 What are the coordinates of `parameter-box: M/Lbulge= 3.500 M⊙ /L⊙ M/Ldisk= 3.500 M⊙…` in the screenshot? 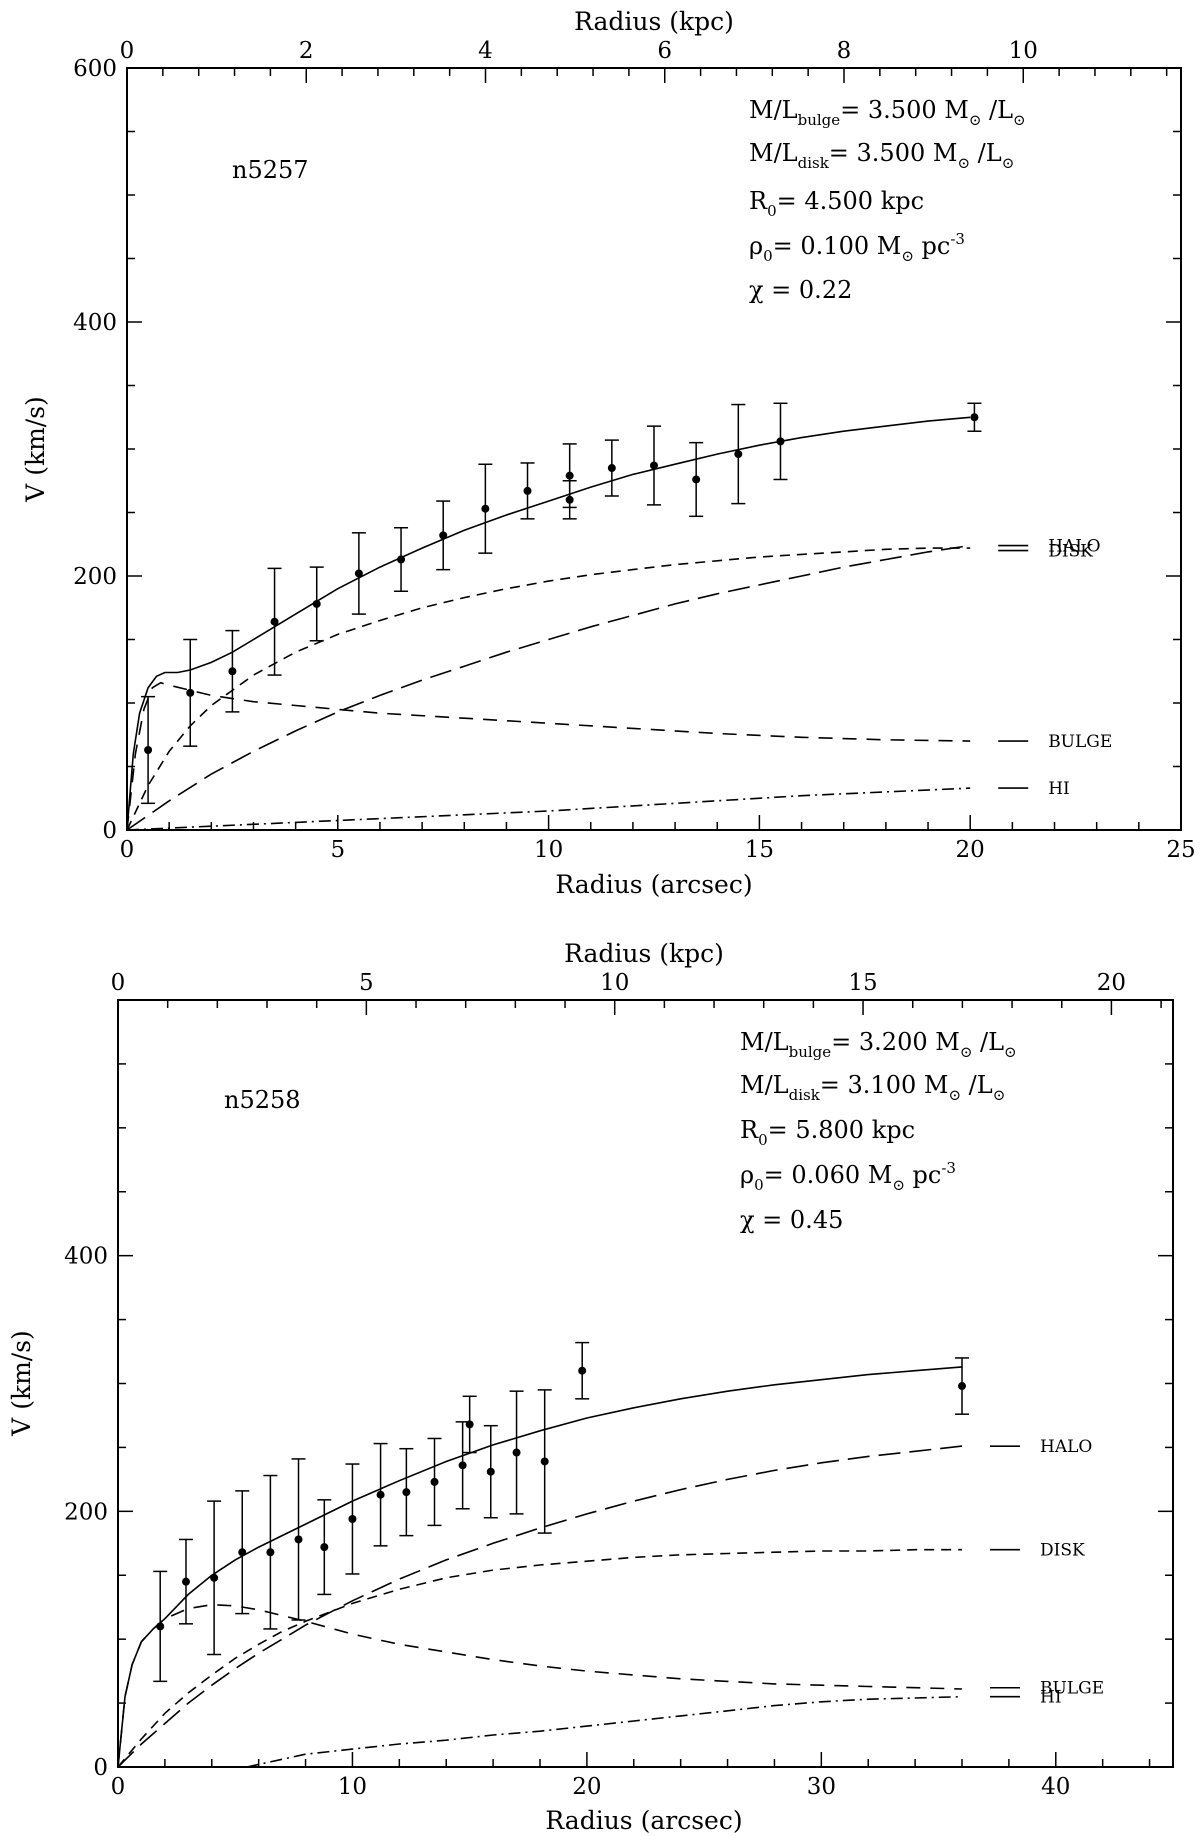 It's located at (887, 200).